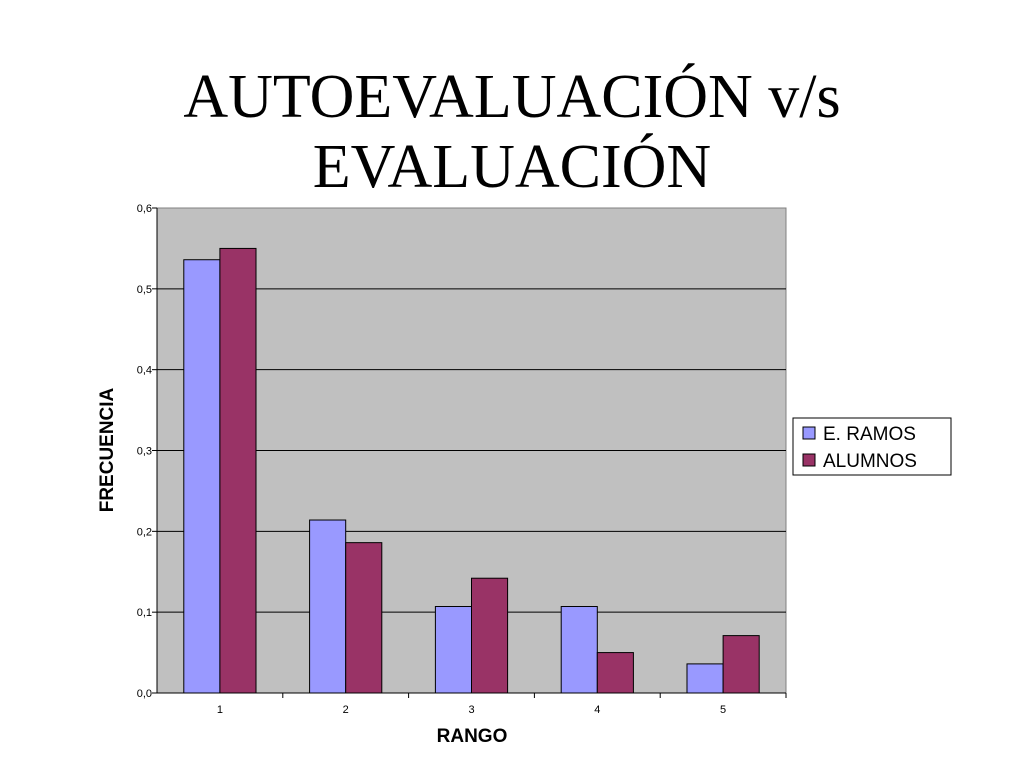 The image size is (1024, 768). I want to click on x-tick-label: 2, so click(346, 710).